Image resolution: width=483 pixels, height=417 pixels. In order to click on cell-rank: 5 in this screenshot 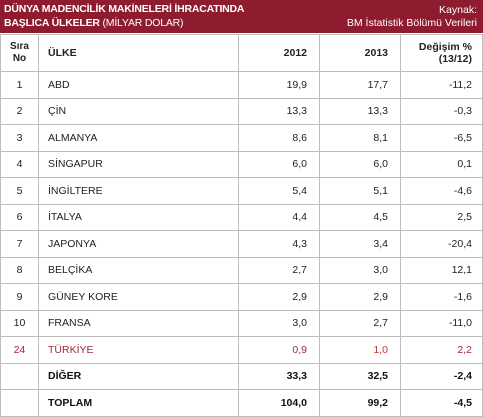, I will do `click(19, 191)`.